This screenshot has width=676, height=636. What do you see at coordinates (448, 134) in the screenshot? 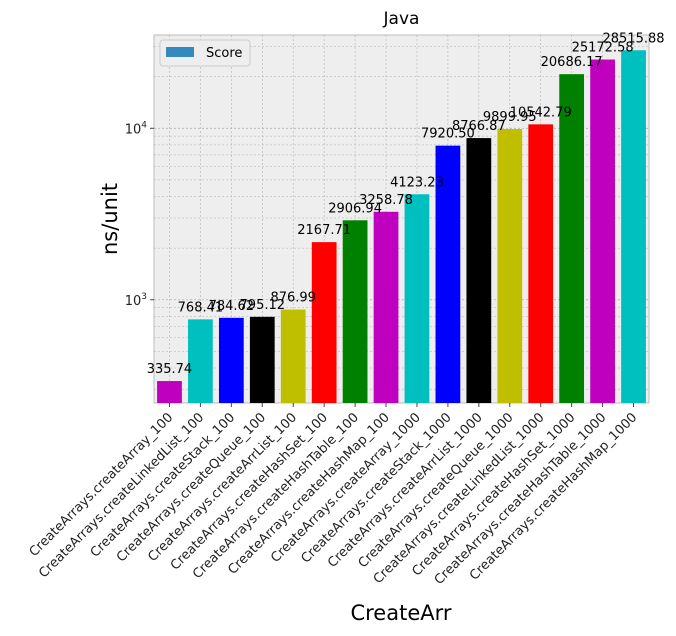
I see `bar-value-label: 7920.50` at bounding box center [448, 134].